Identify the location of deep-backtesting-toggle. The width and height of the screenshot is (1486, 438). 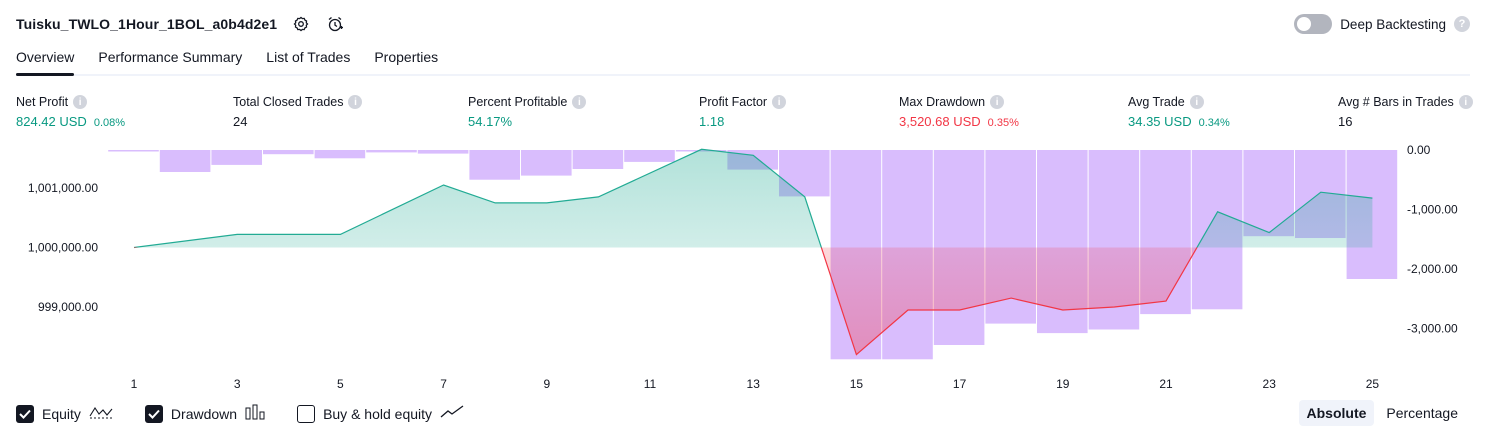
(1313, 24).